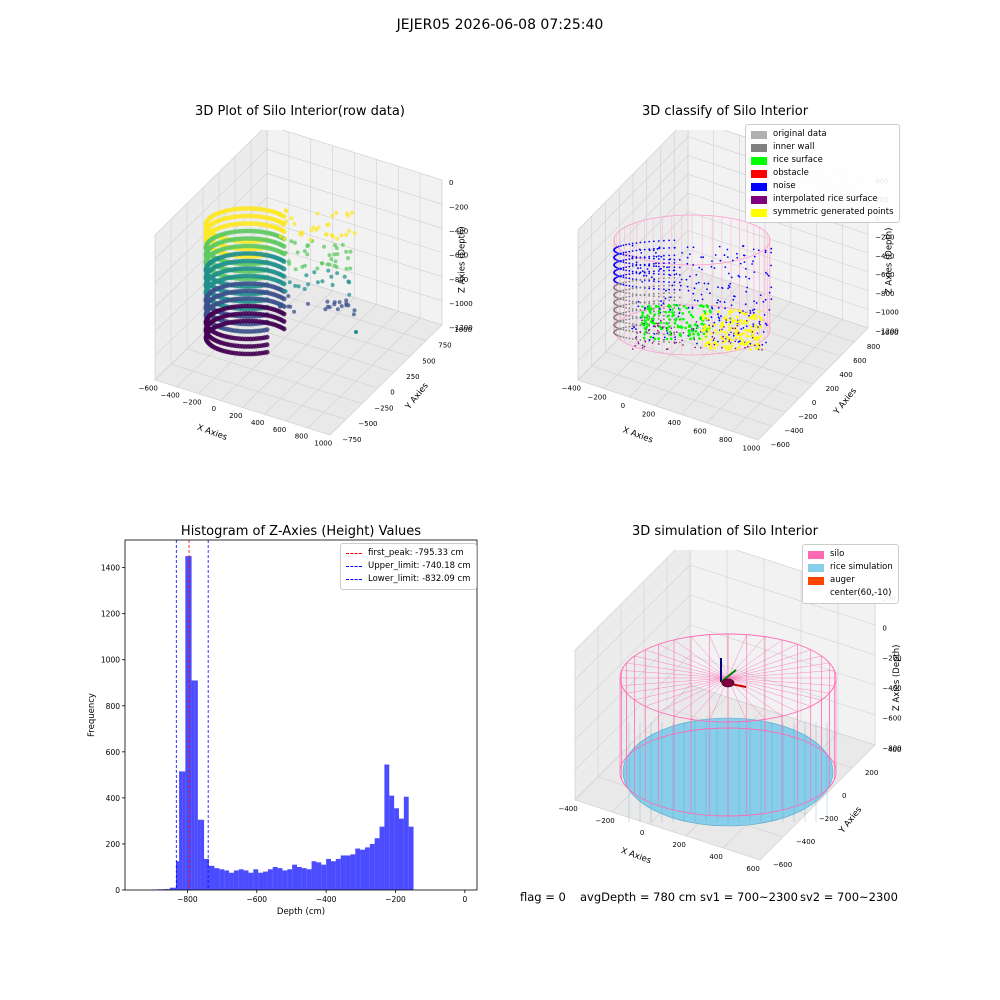 This screenshot has width=1000, height=1000. Describe the element at coordinates (891, 748) in the screenshot. I see `z-tick-label: −800` at that location.